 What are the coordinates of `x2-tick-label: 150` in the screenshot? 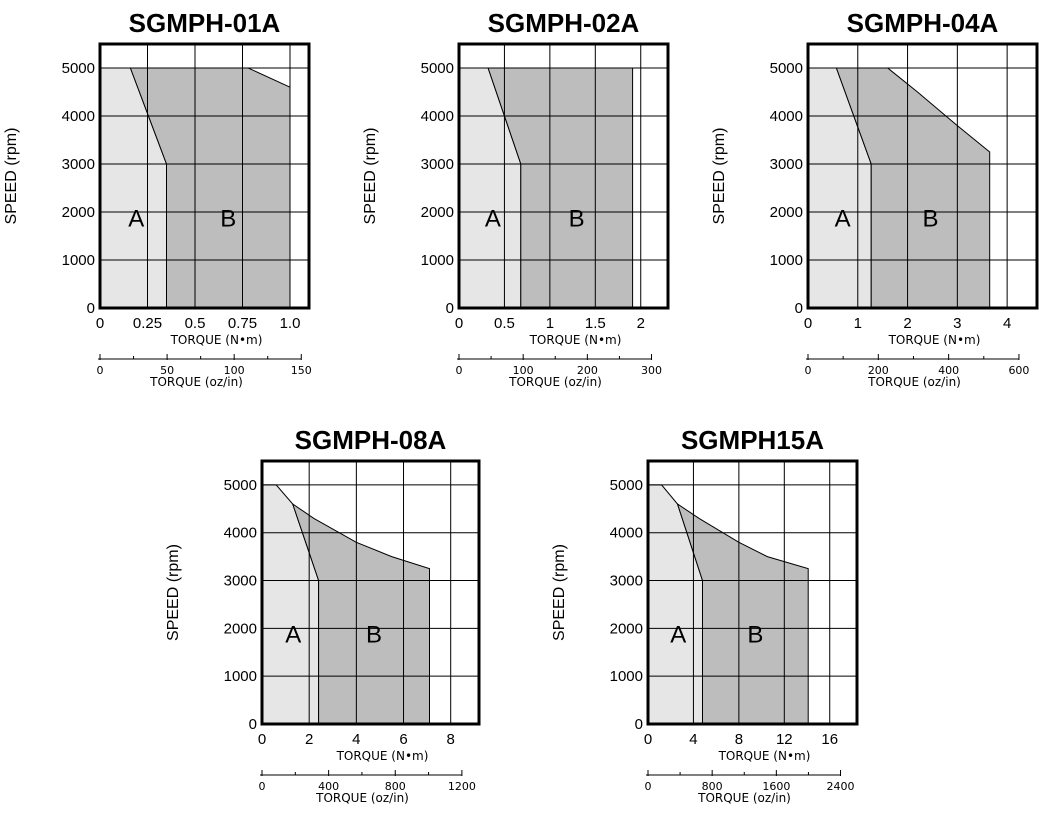 It's located at (301, 370).